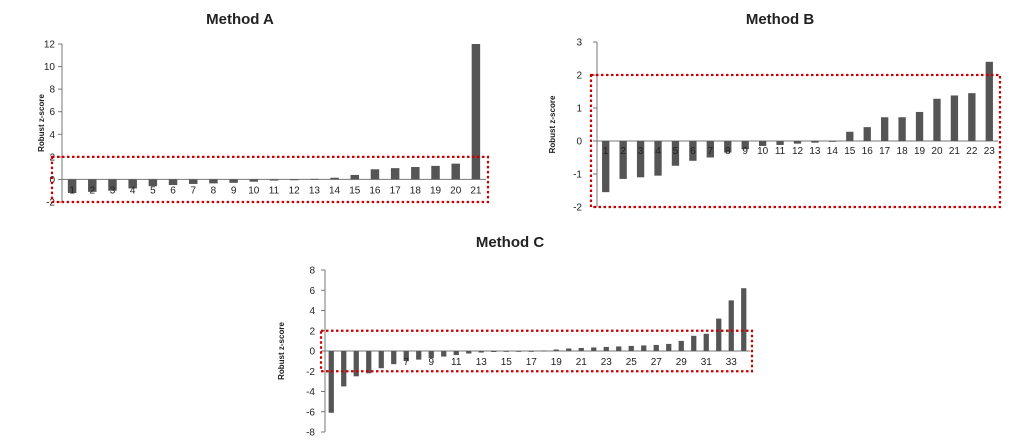 This screenshot has height=442, width=1018. Describe the element at coordinates (632, 362) in the screenshot. I see `x-tick-label: 25` at that location.